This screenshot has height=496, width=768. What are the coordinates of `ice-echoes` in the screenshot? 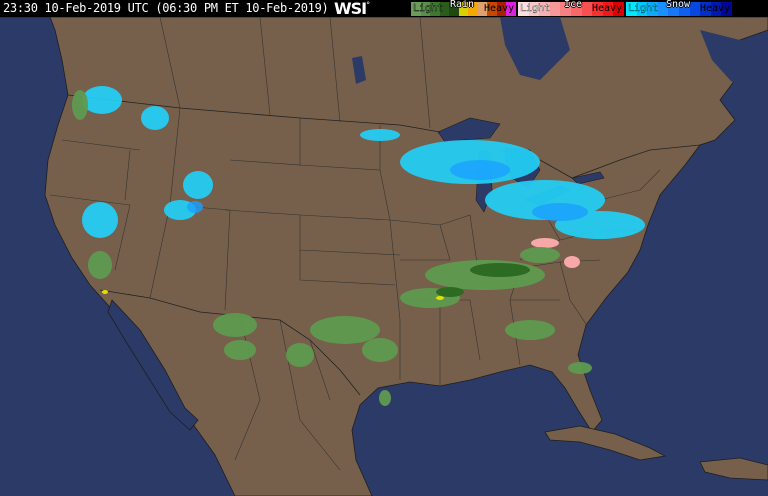 It's located at (555, 253).